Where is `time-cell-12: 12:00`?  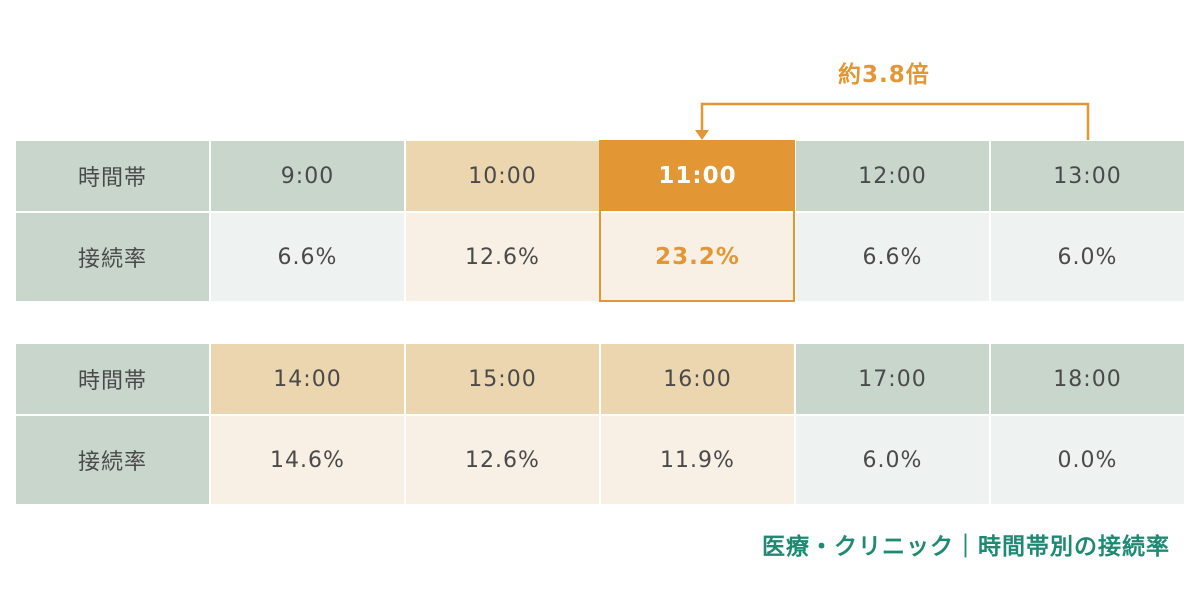
time-cell-12: 12:00 is located at coordinates (892, 176).